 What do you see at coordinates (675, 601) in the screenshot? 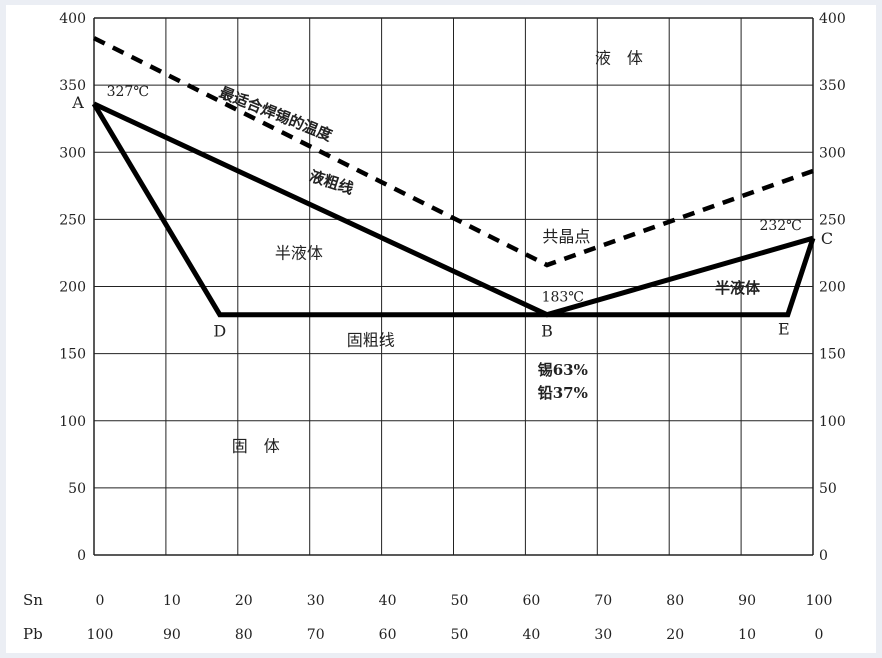
I see `x-tick-label-sn: 80` at bounding box center [675, 601].